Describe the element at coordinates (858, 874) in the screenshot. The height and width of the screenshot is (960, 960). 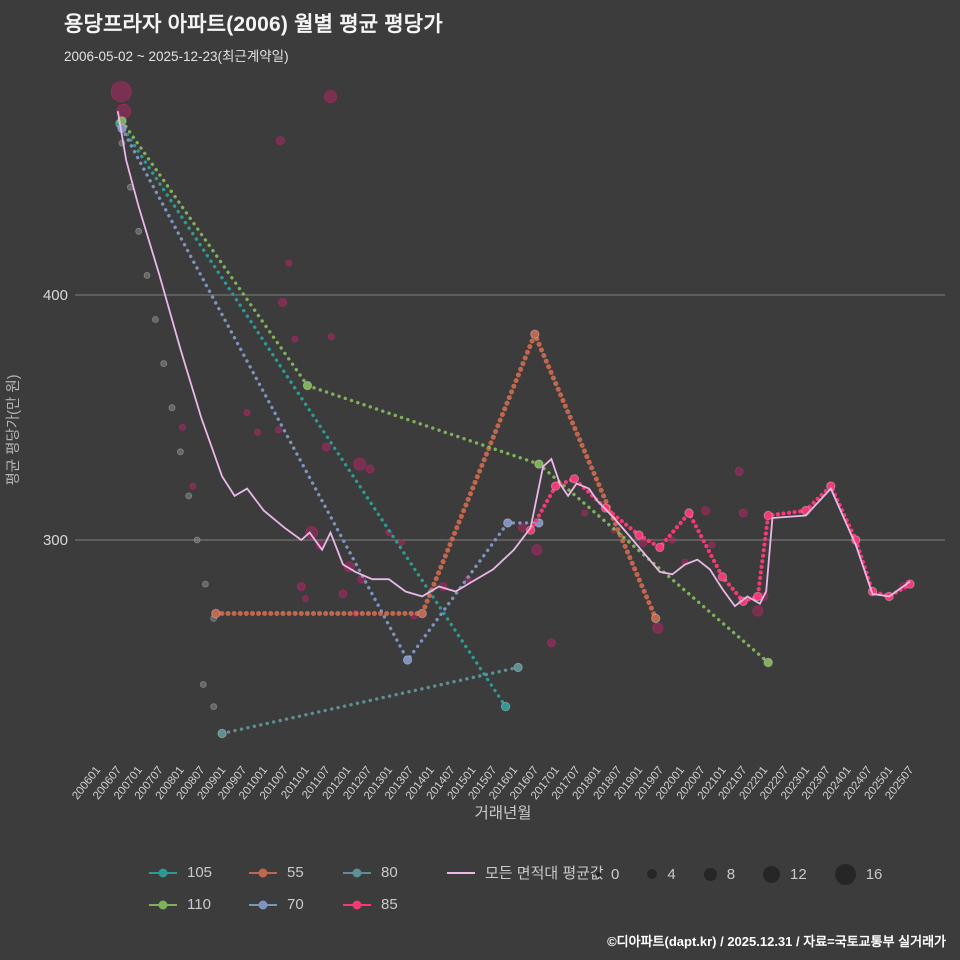
I see `size-legend-item-16: 16` at that location.